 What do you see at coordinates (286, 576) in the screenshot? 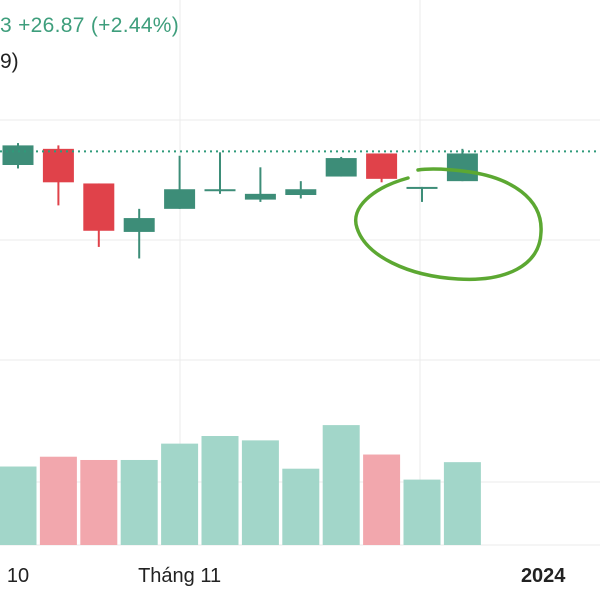
I see `x-axis-tick-labels: 10 Tháng 11 2024` at bounding box center [286, 576].